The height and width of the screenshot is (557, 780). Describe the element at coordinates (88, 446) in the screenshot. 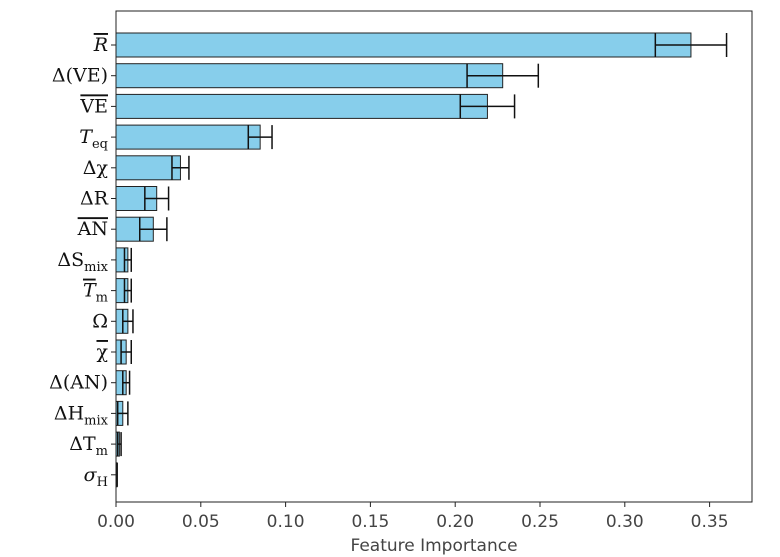

I see `y-tick-label-delta-t-m: ΔTm` at that location.